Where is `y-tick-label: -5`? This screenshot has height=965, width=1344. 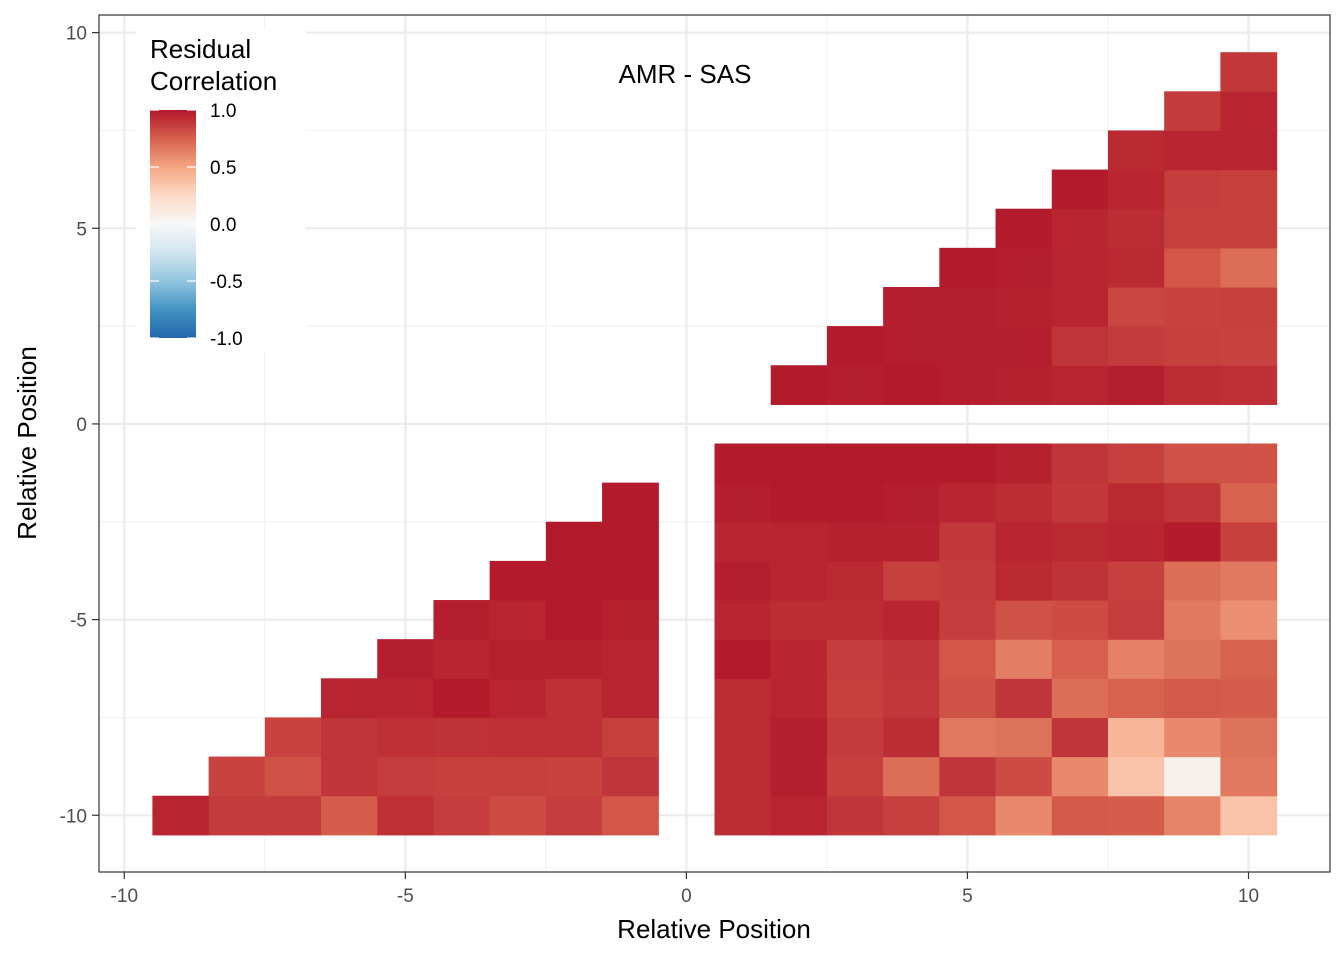 y-tick-label: -5 is located at coordinates (78, 621).